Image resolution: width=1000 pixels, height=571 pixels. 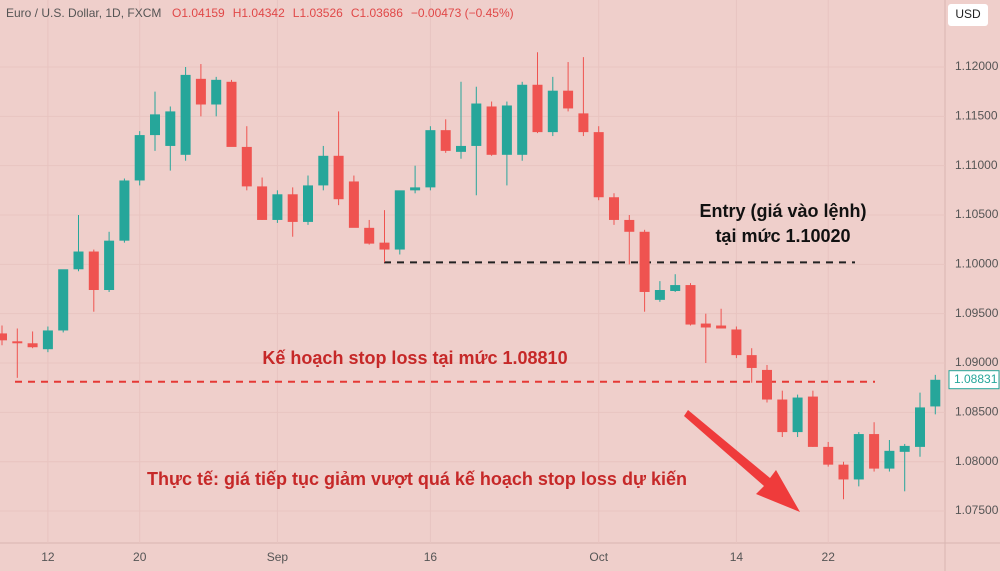 I want to click on y-tick-label: 1.07500, so click(x=977, y=510).